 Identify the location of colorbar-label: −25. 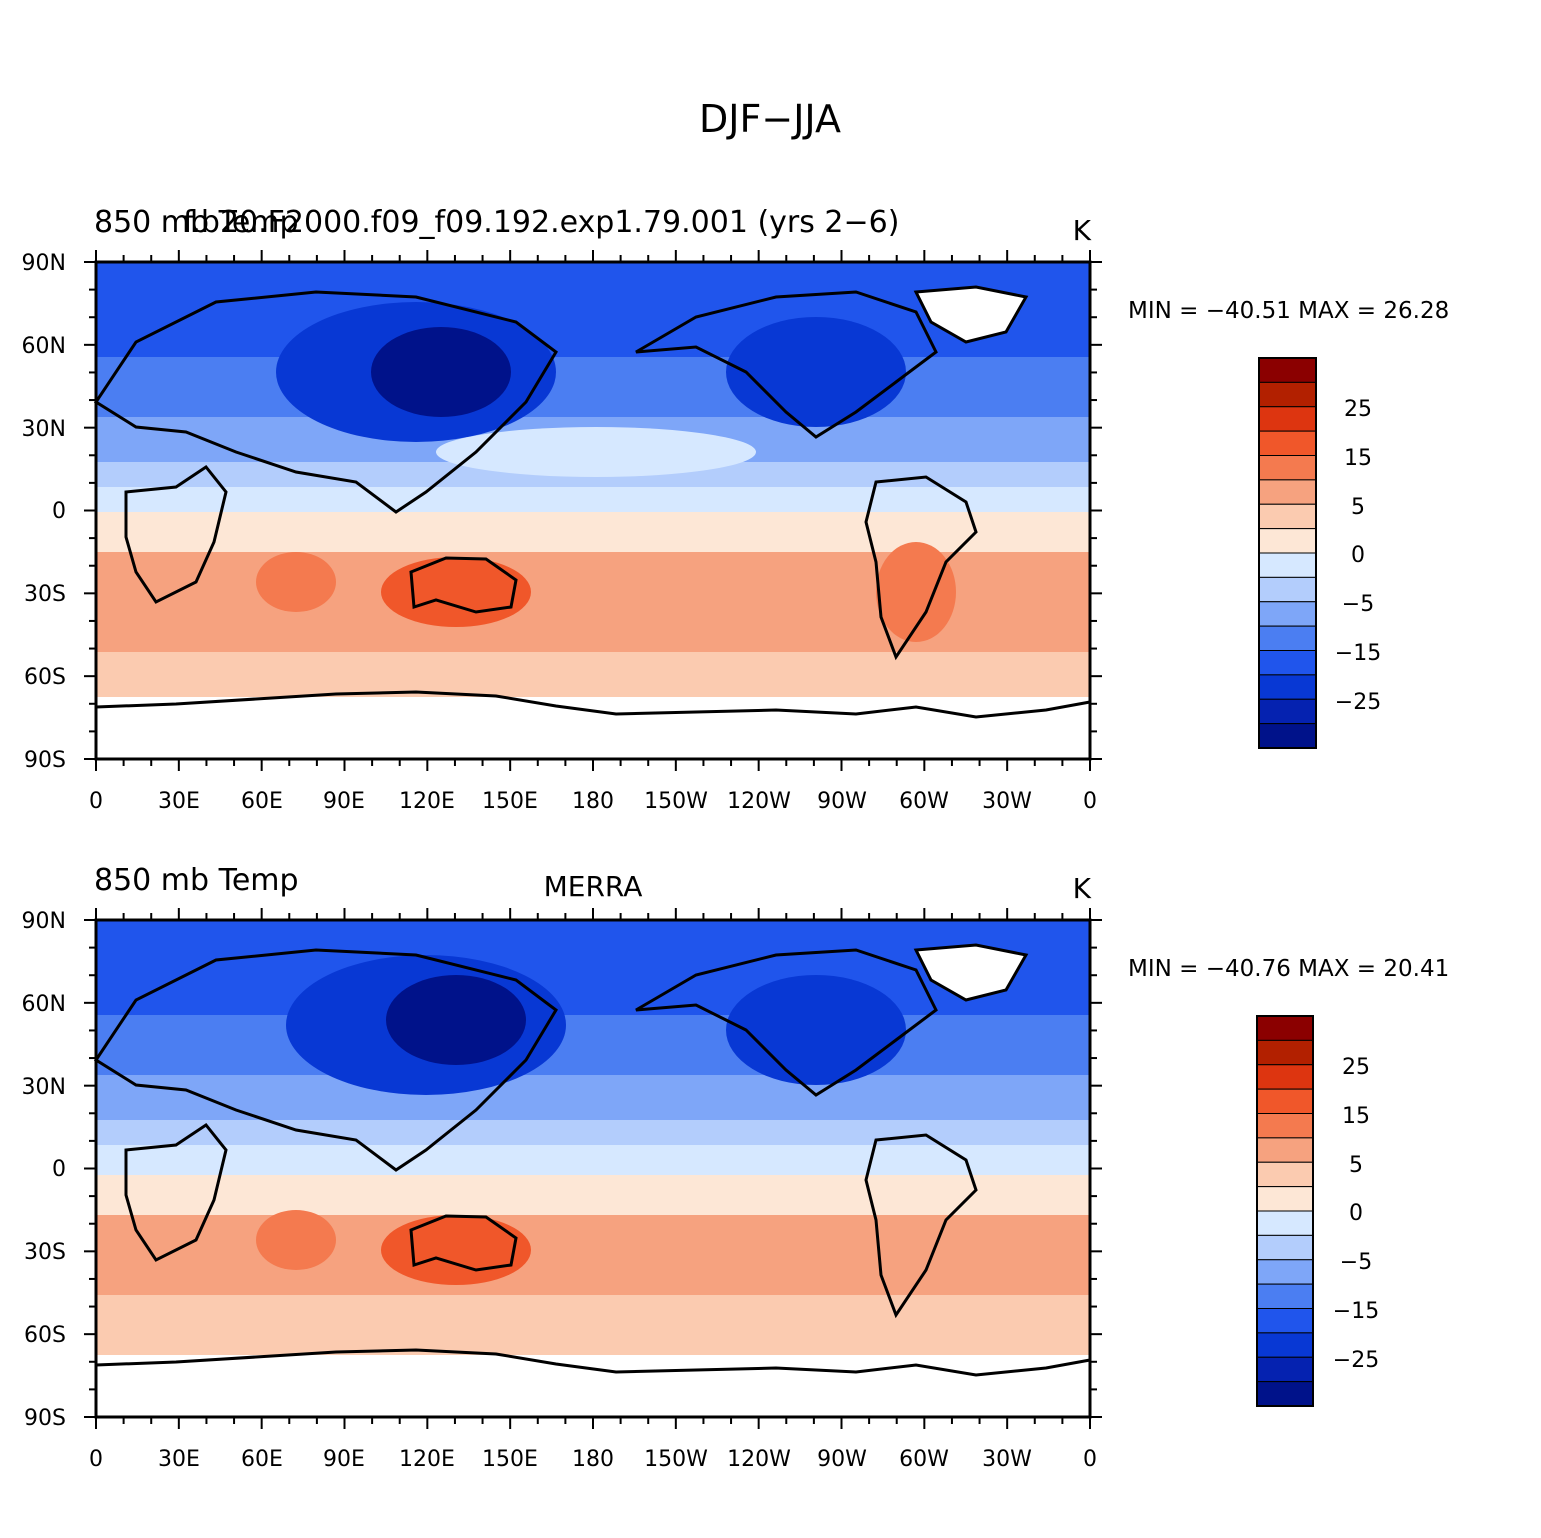
(1358, 702).